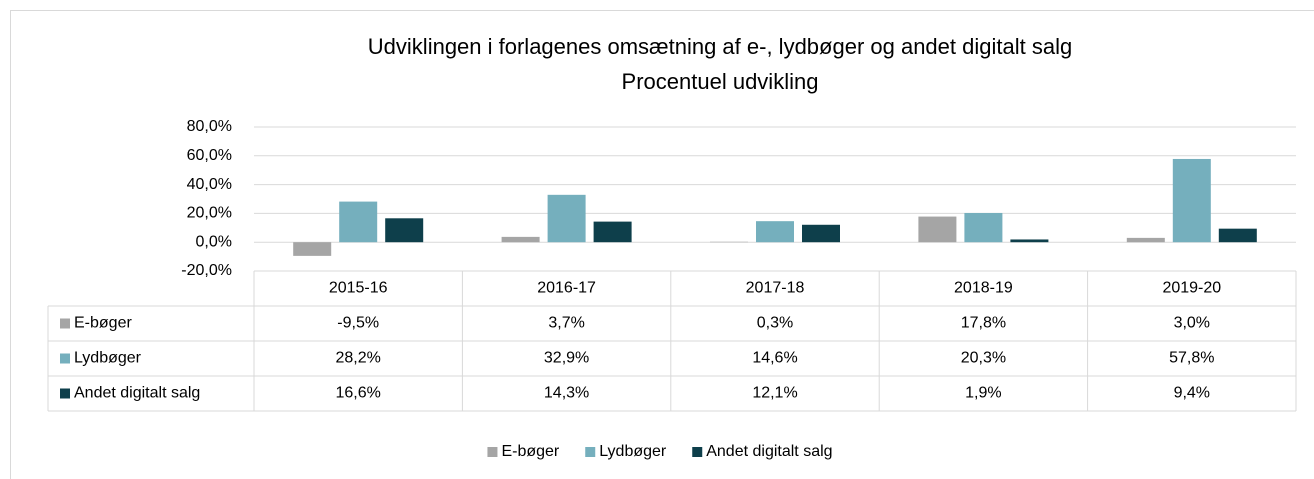 This screenshot has height=479, width=1314. What do you see at coordinates (983, 323) in the screenshot?
I see `table-cell: 17,8%` at bounding box center [983, 323].